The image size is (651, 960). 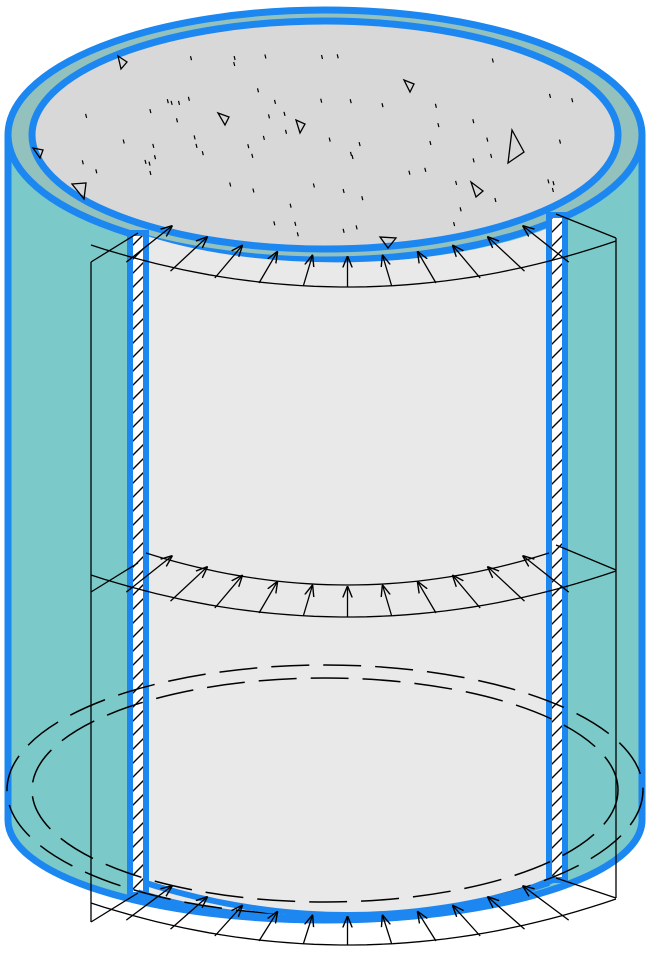 What do you see at coordinates (347, 569) in the screenshot?
I see `band-wall-middle` at bounding box center [347, 569].